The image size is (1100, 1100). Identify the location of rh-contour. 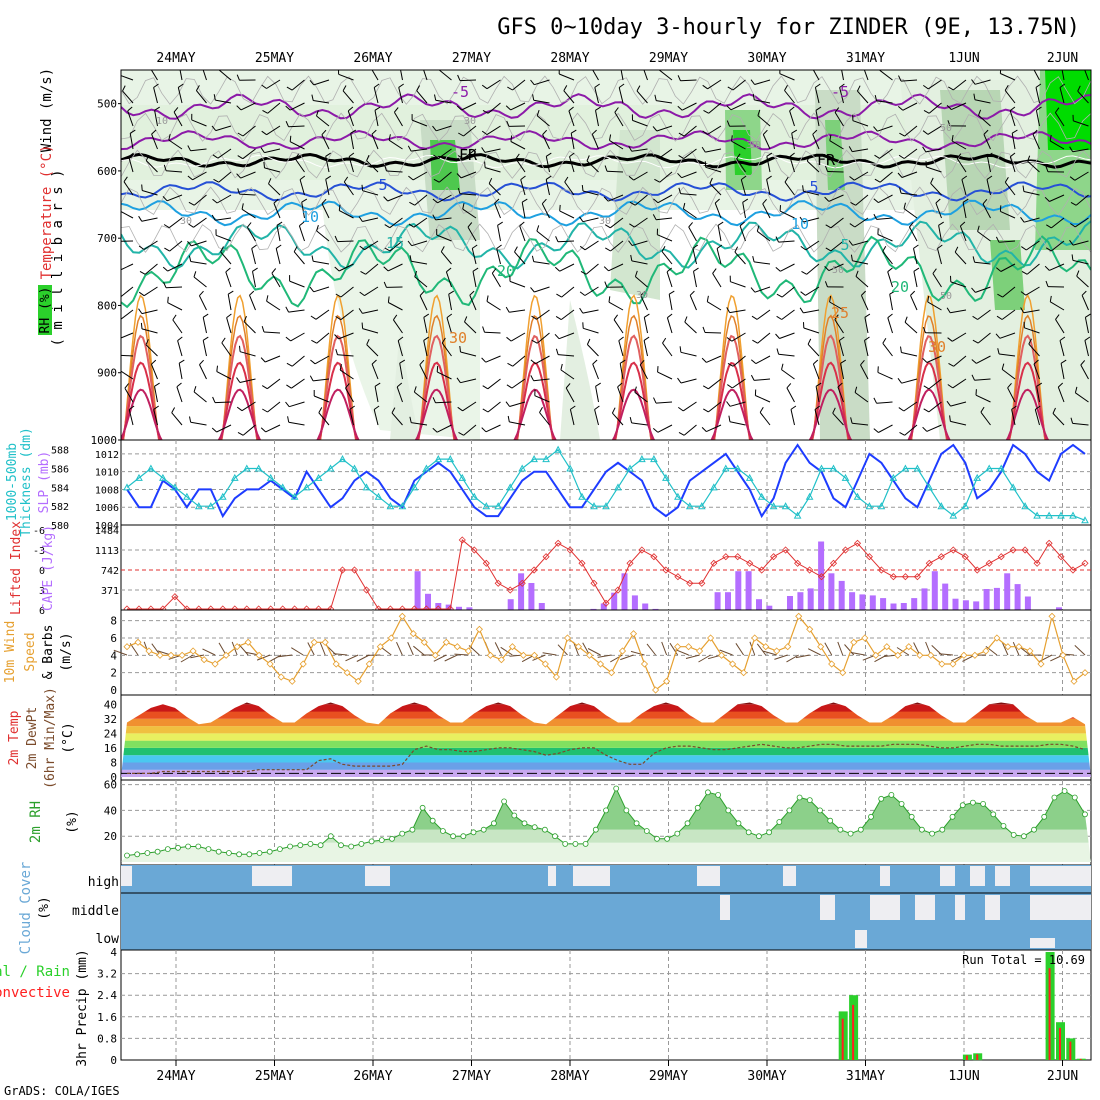
(606, 238).